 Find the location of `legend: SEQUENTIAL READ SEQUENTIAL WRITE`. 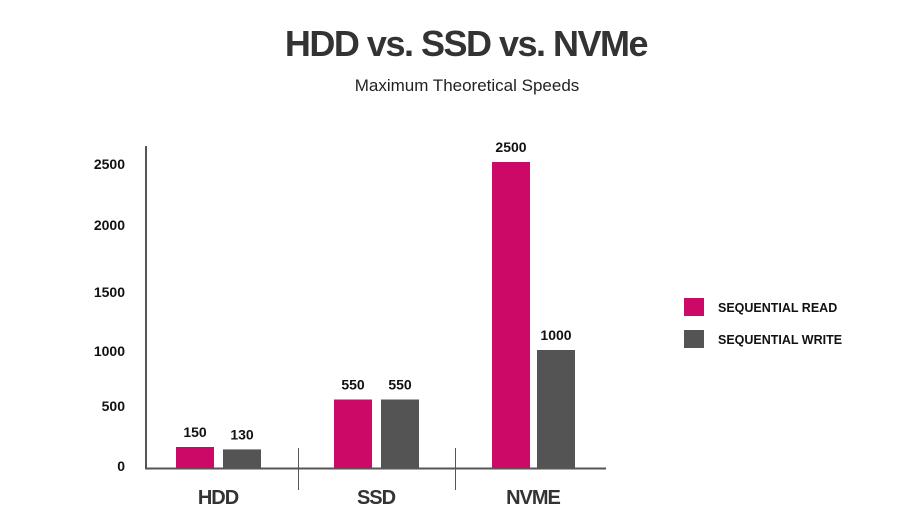

legend: SEQUENTIAL READ SEQUENTIAL WRITE is located at coordinates (763, 323).